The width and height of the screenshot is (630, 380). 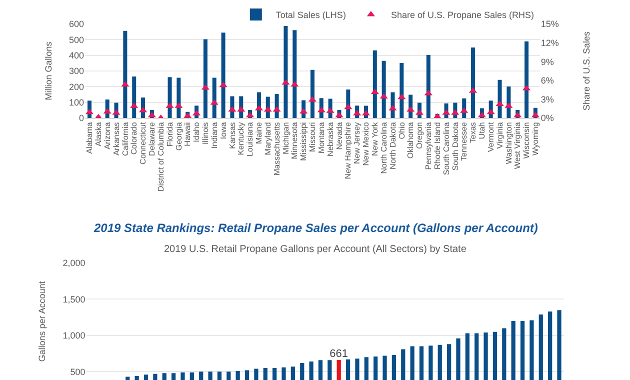 I want to click on y2-tick-label: 0%, so click(x=547, y=118).